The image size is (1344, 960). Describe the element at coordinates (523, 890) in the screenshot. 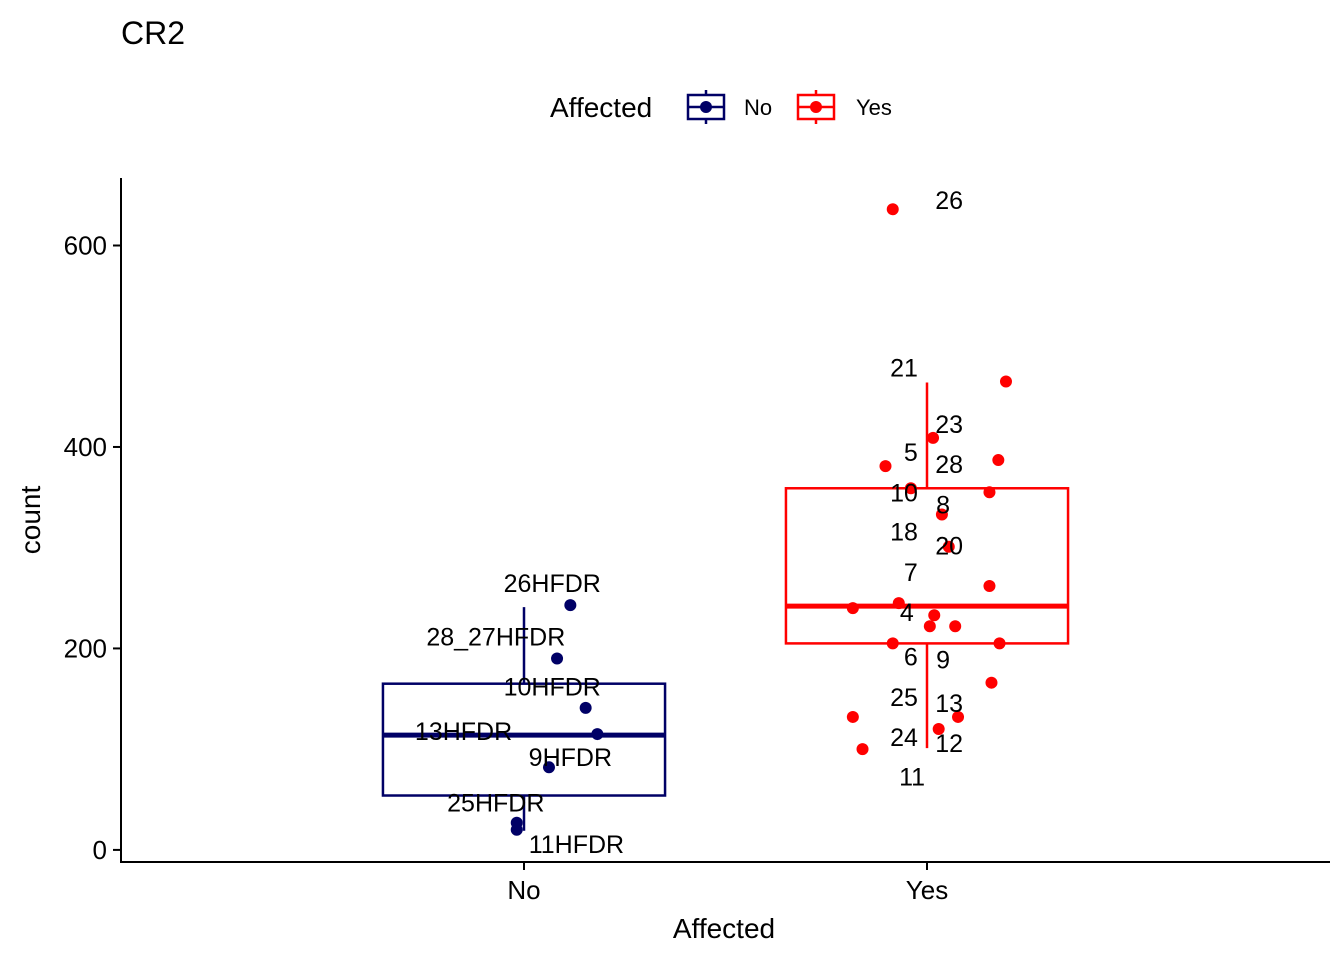

I see `x-tick-label: No` at that location.